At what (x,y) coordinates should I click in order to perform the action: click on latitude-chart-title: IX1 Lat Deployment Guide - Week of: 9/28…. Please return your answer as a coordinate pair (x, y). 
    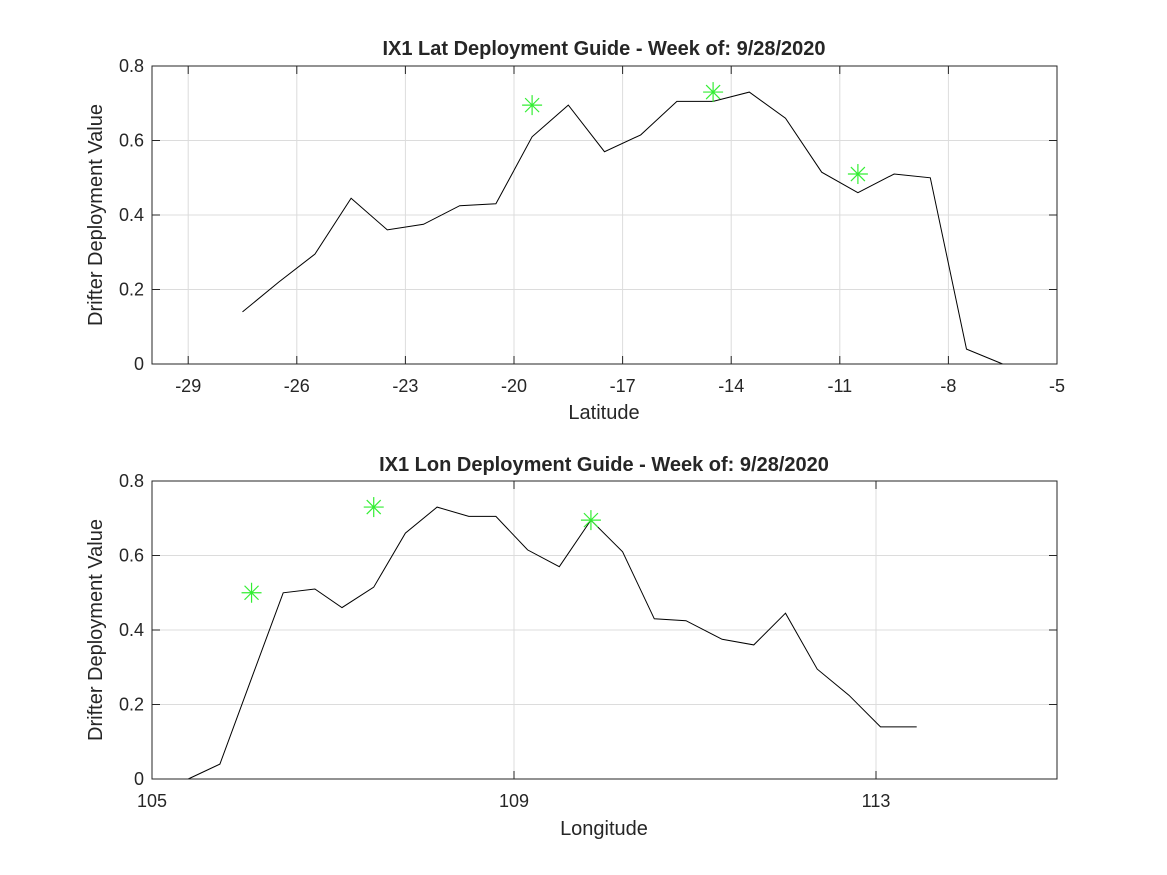
    Looking at the image, I should click on (603, 49).